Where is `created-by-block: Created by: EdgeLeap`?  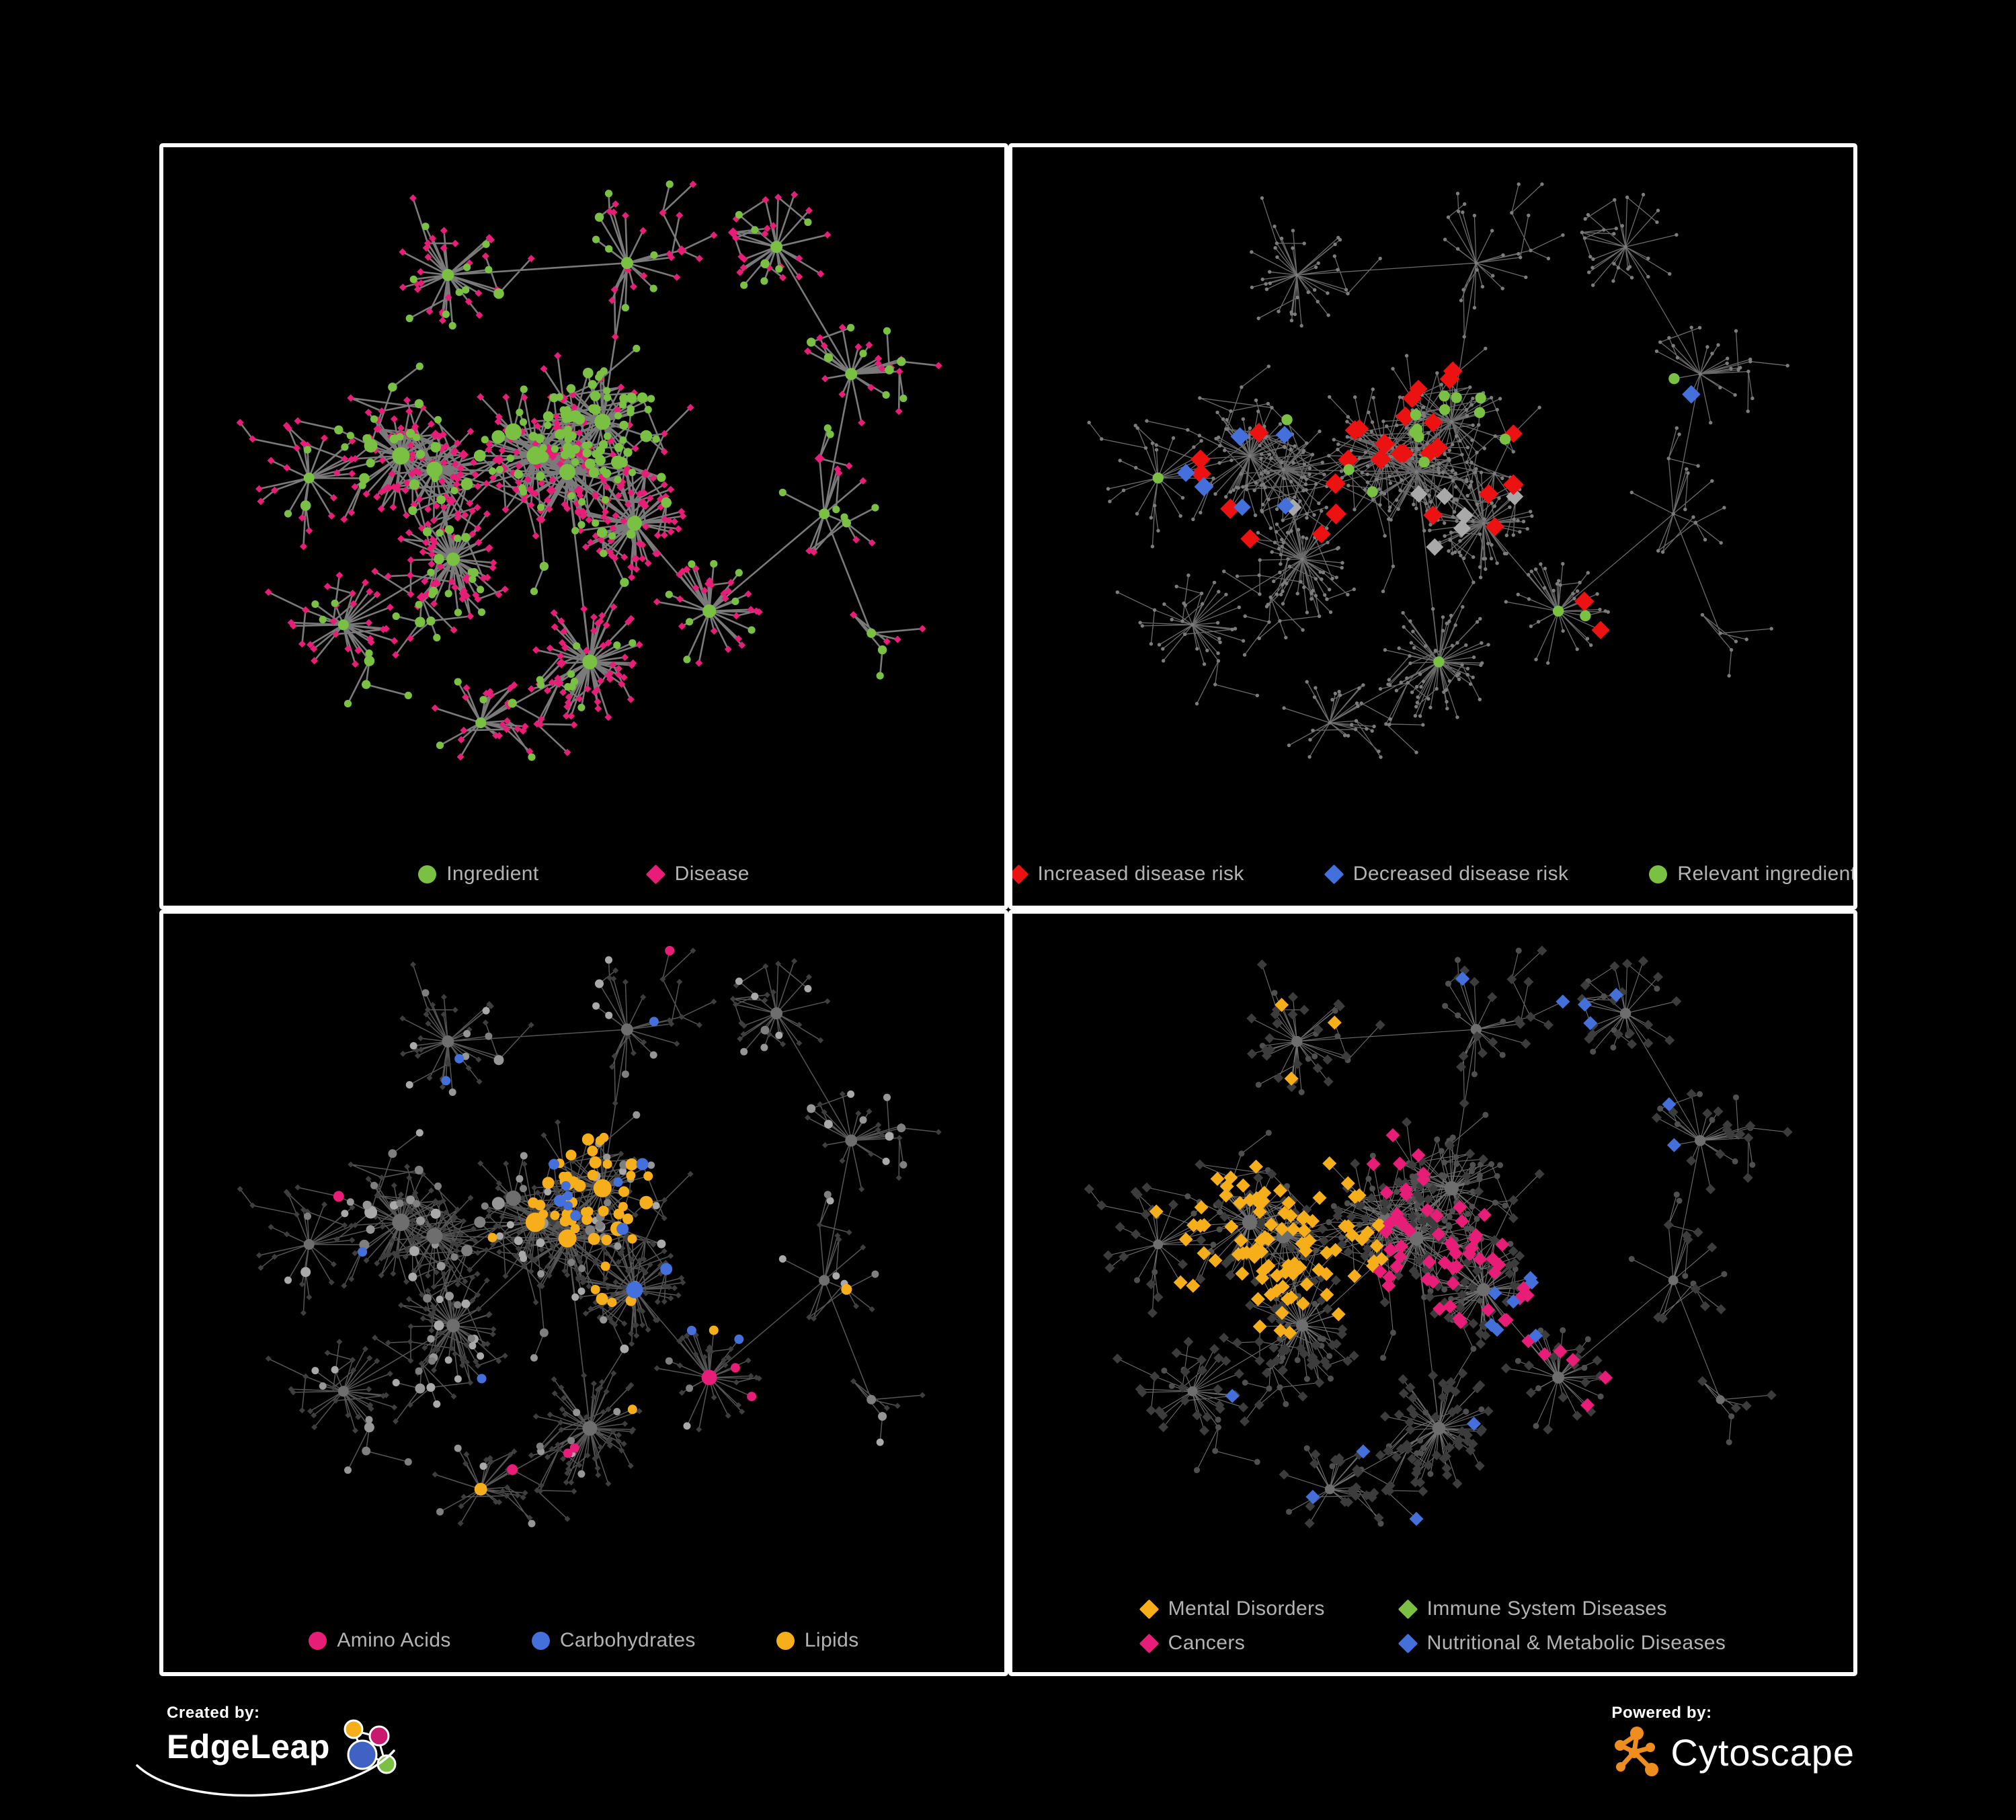 created-by-block: Created by: EdgeLeap is located at coordinates (274, 1750).